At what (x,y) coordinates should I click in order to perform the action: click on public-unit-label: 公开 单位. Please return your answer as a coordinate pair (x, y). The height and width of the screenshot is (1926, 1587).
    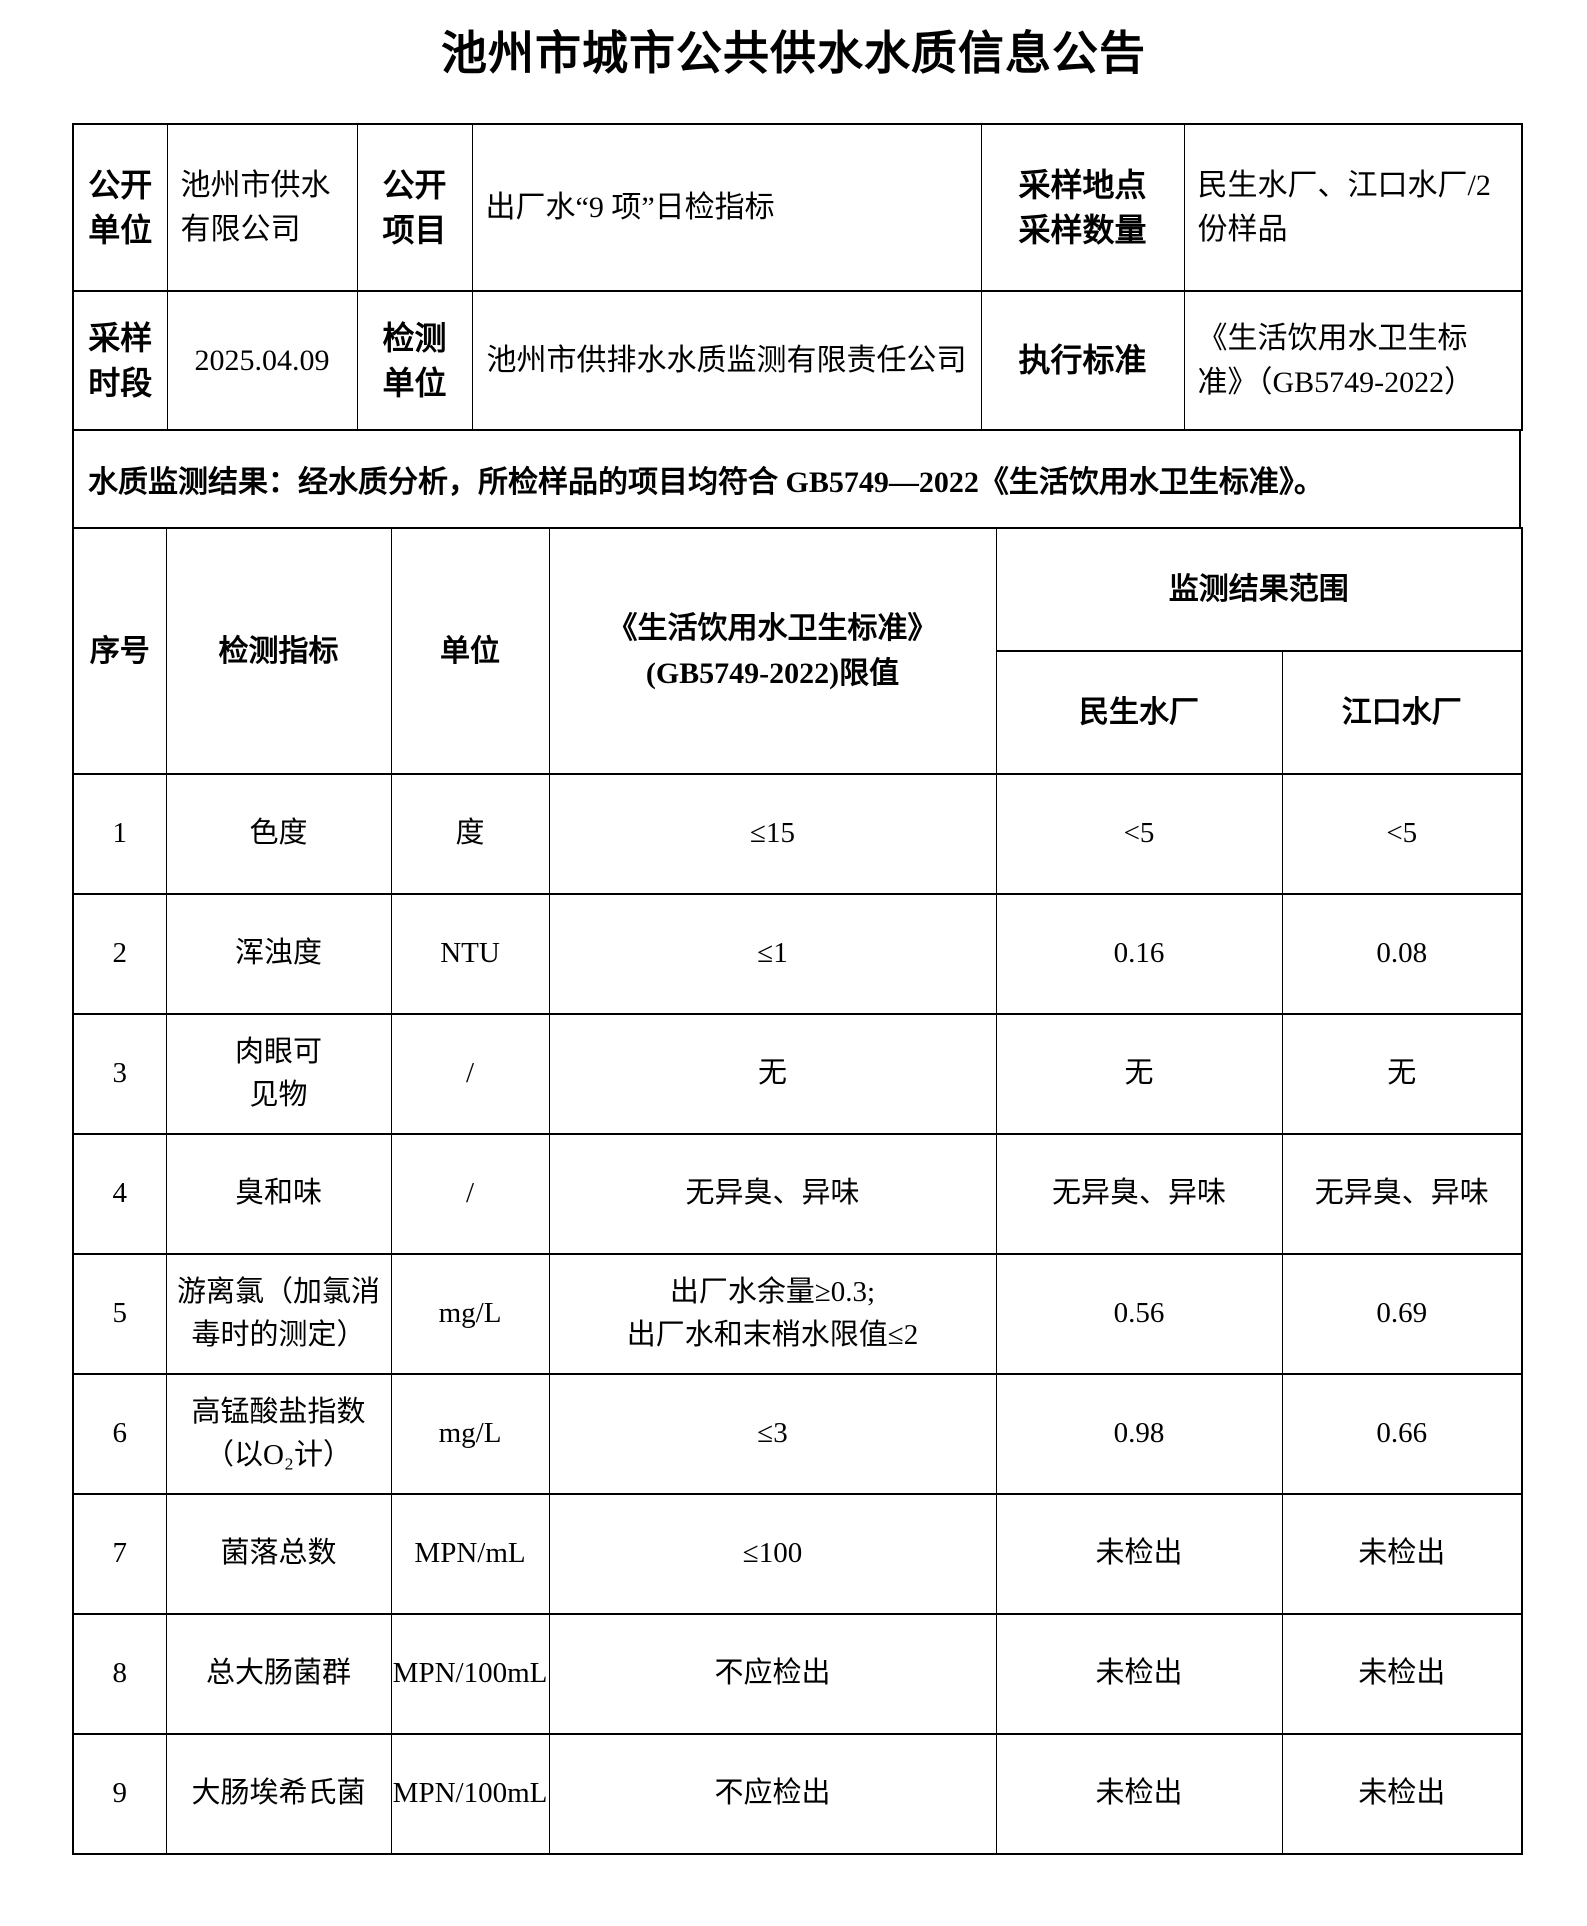
    Looking at the image, I should click on (120, 207).